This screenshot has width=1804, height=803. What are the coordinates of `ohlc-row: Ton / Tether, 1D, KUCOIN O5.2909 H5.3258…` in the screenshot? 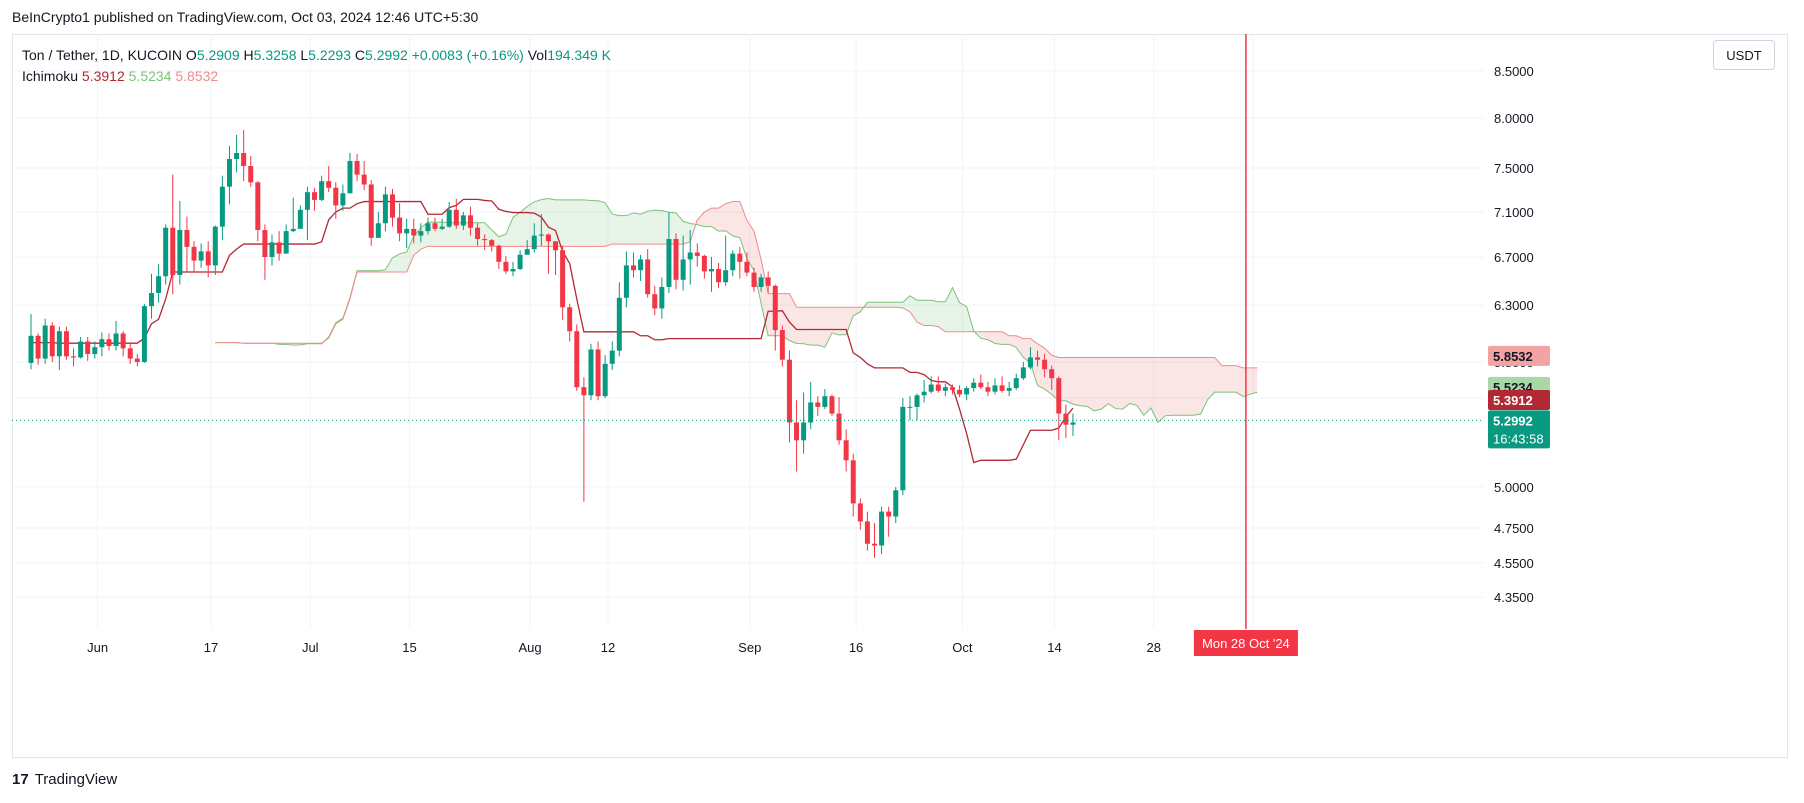 It's located at (316, 55).